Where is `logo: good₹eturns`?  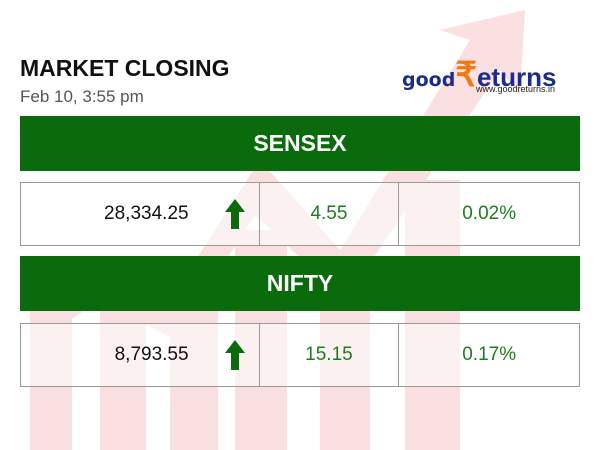 logo: good₹eturns is located at coordinates (479, 75).